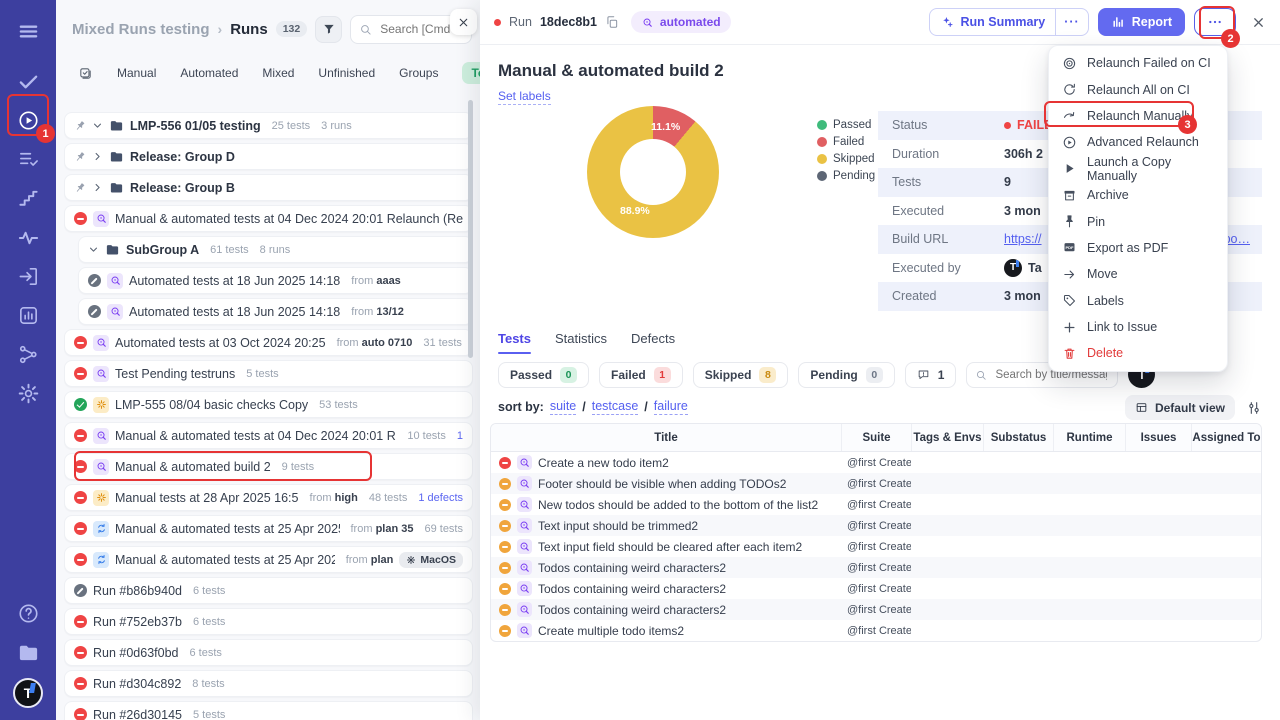 Image resolution: width=1280 pixels, height=720 pixels. What do you see at coordinates (278, 73) in the screenshot?
I see `runs-tab-mixed: Mixed` at bounding box center [278, 73].